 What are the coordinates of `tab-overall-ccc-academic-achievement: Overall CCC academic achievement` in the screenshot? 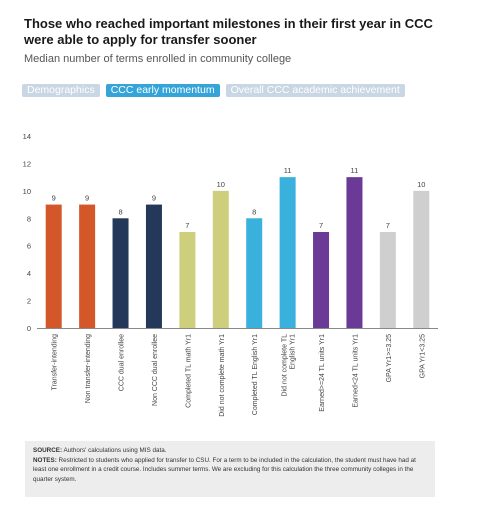 It's located at (315, 90).